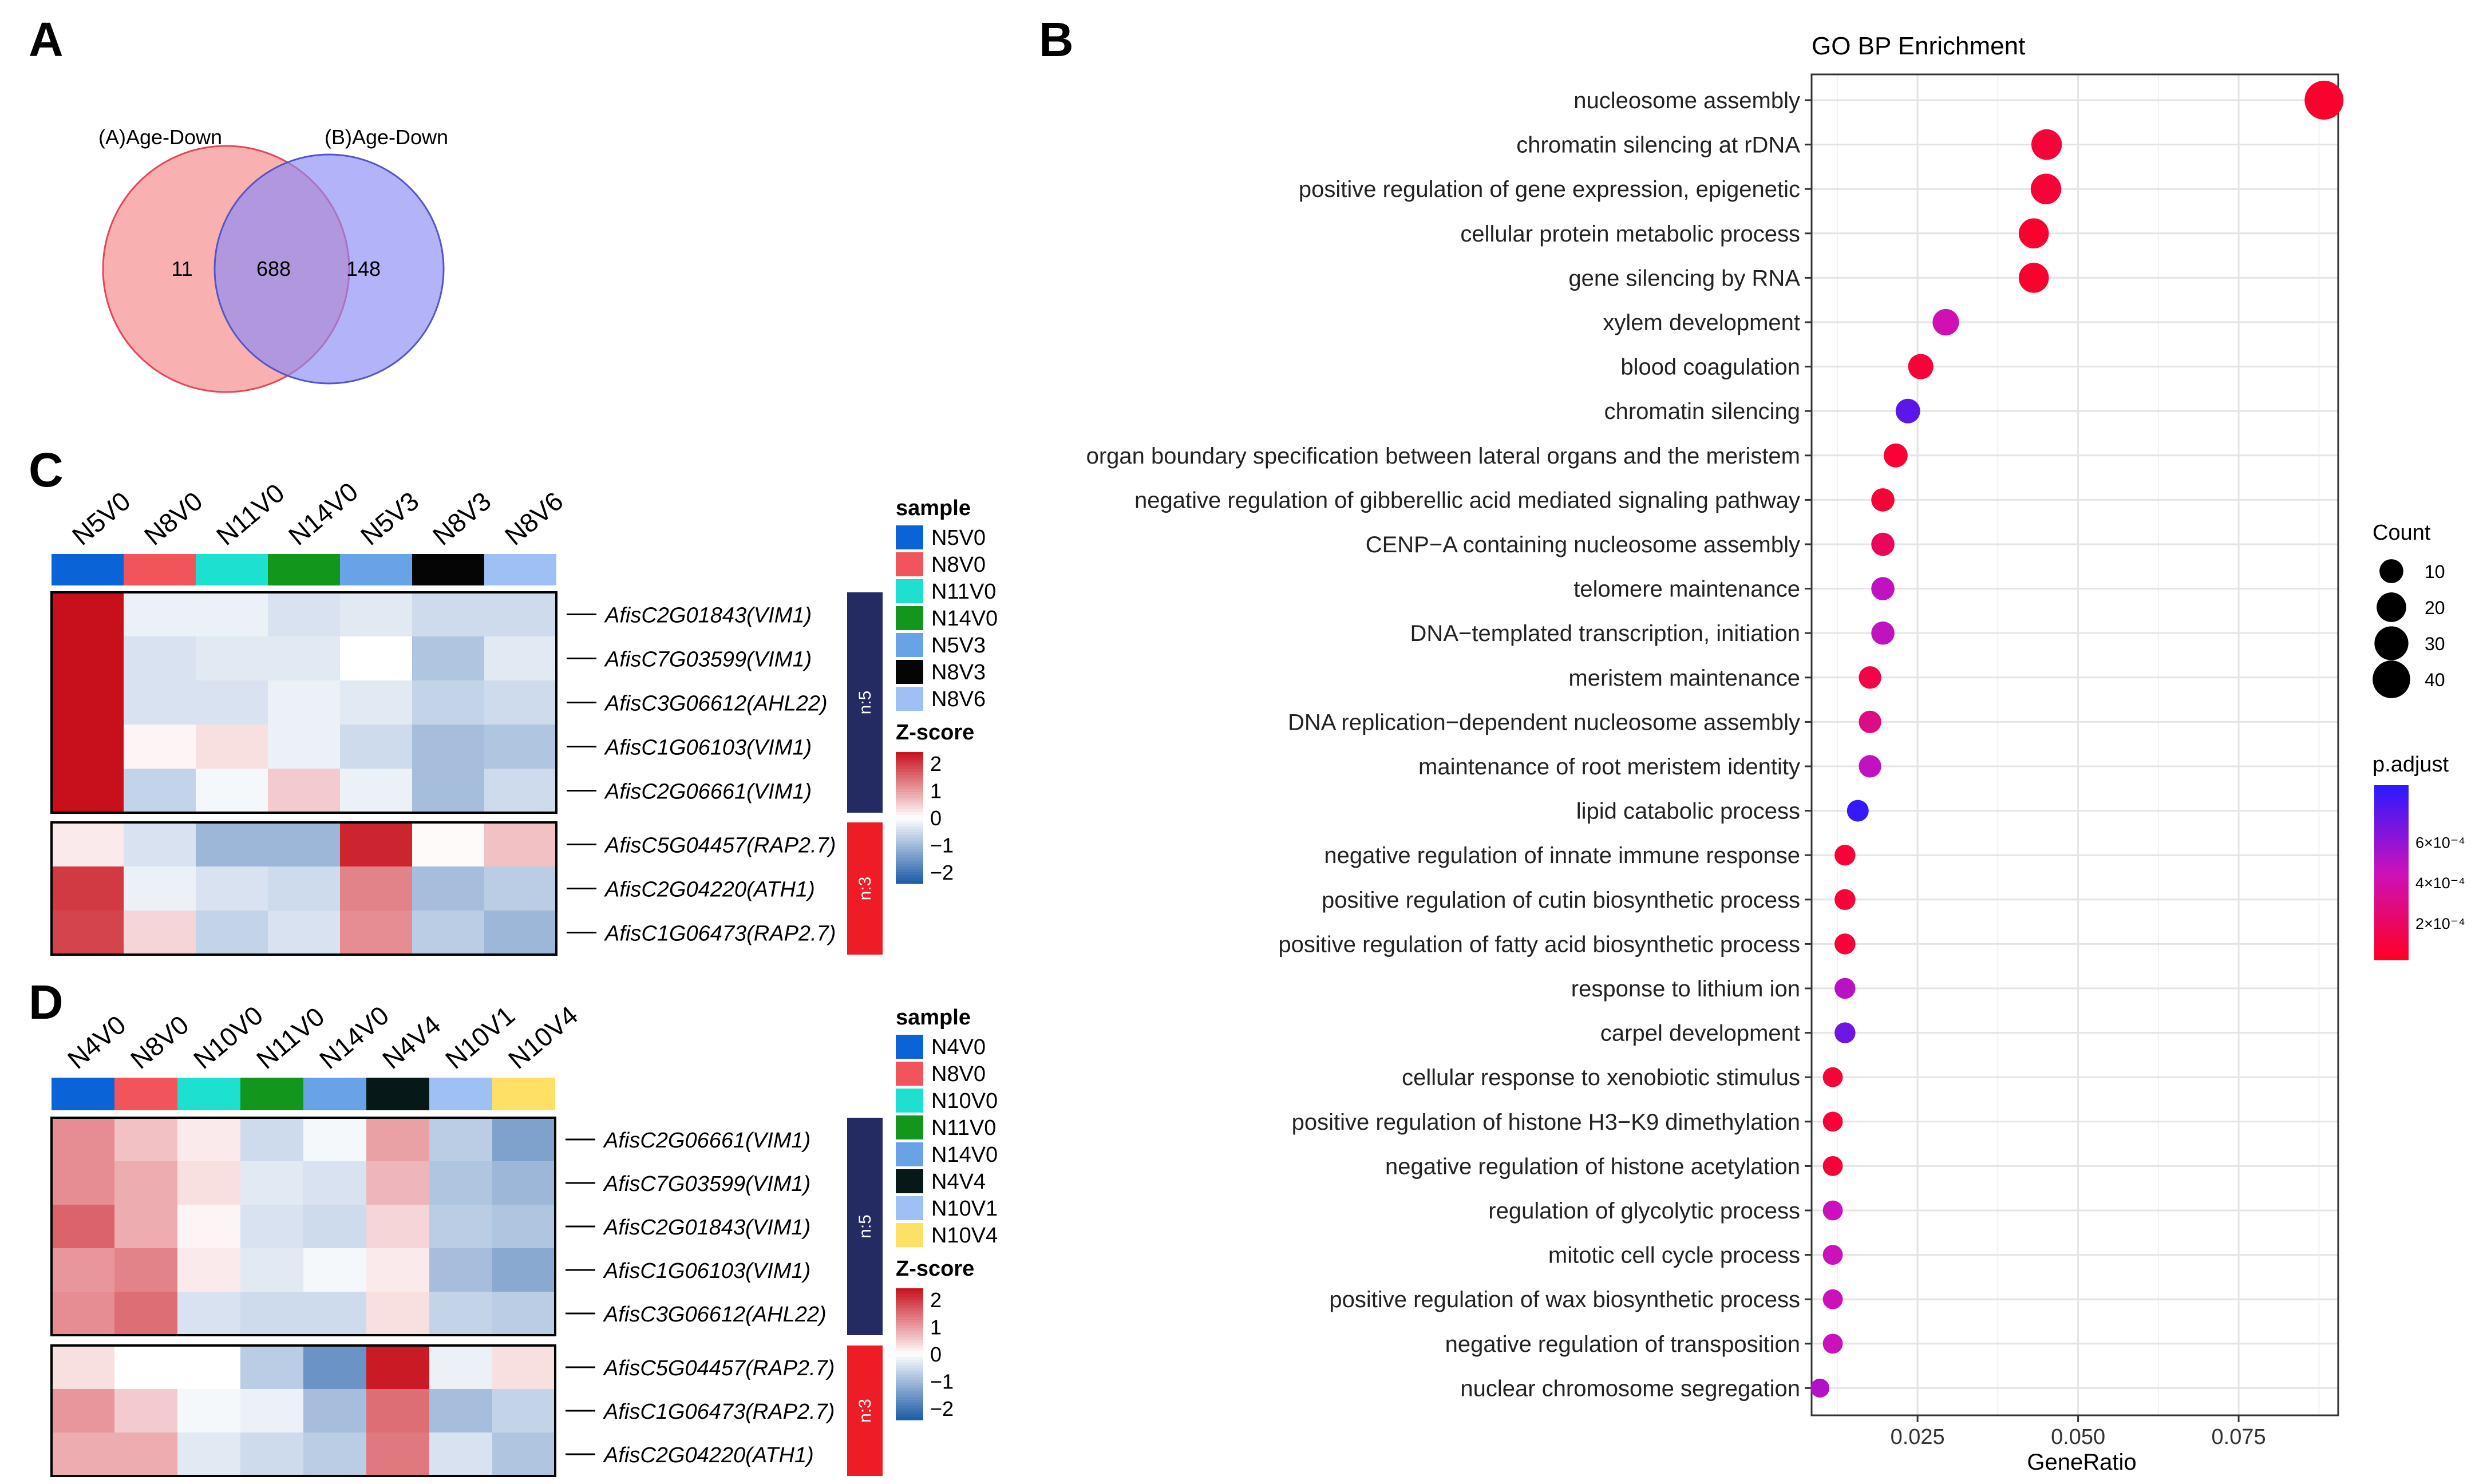 Image resolution: width=2487 pixels, height=1484 pixels. I want to click on legend-z-title: Z-score, so click(935, 733).